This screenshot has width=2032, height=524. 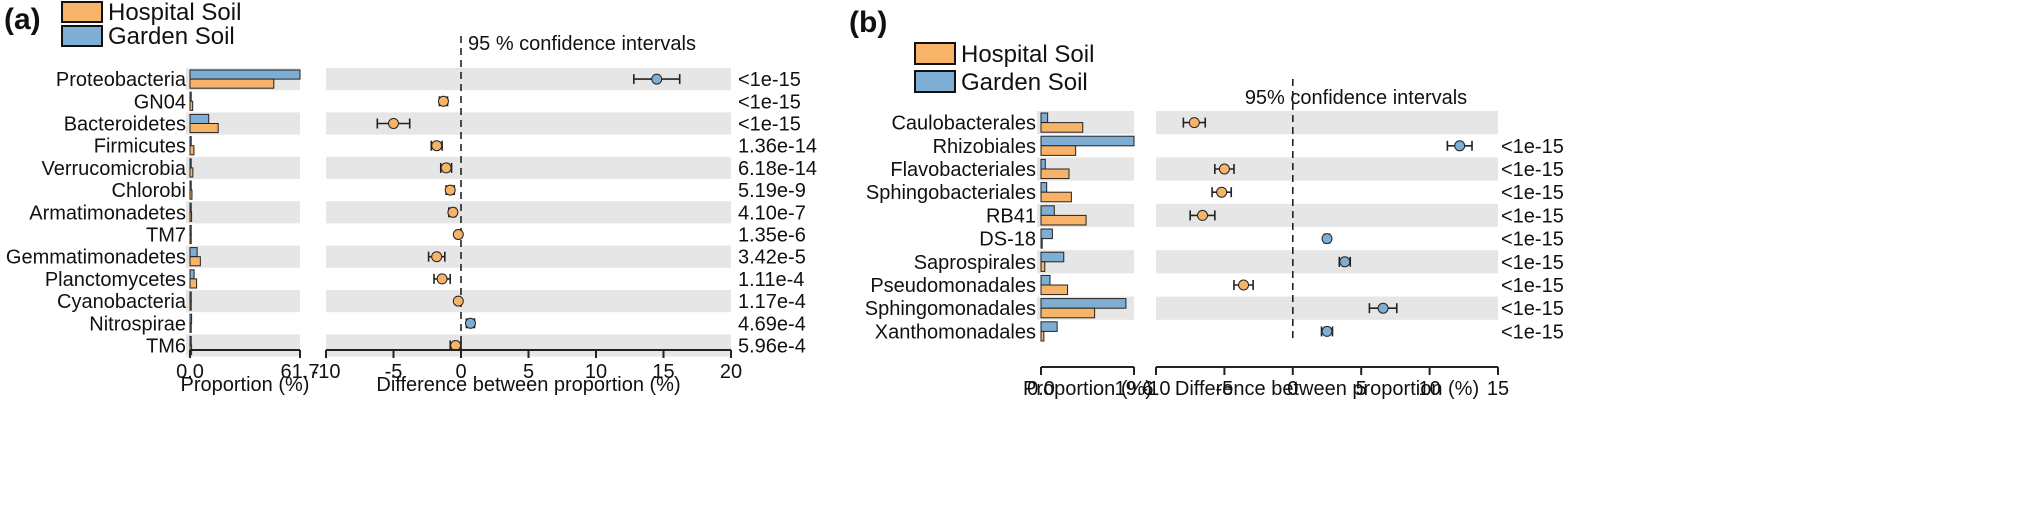 I want to click on taxon-label: Gemmatimonadetes, so click(x=96, y=258).